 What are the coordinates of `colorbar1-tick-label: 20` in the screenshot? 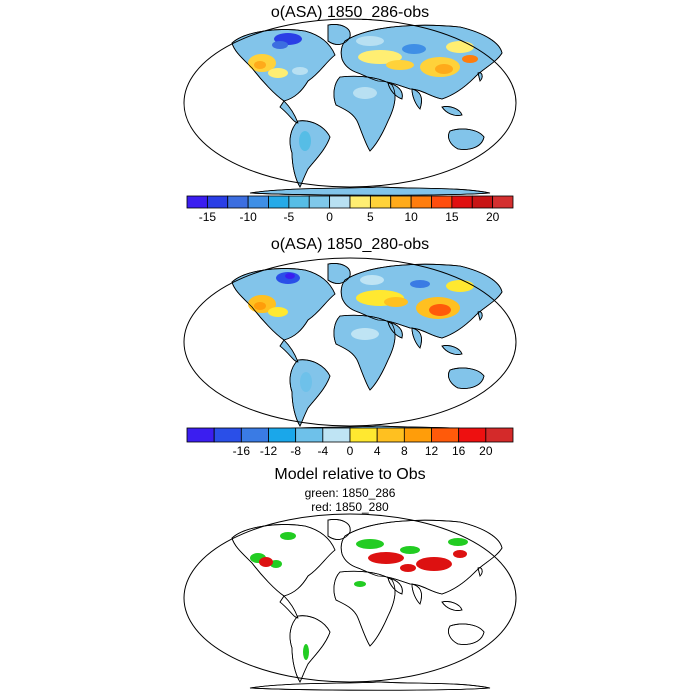 It's located at (493, 217).